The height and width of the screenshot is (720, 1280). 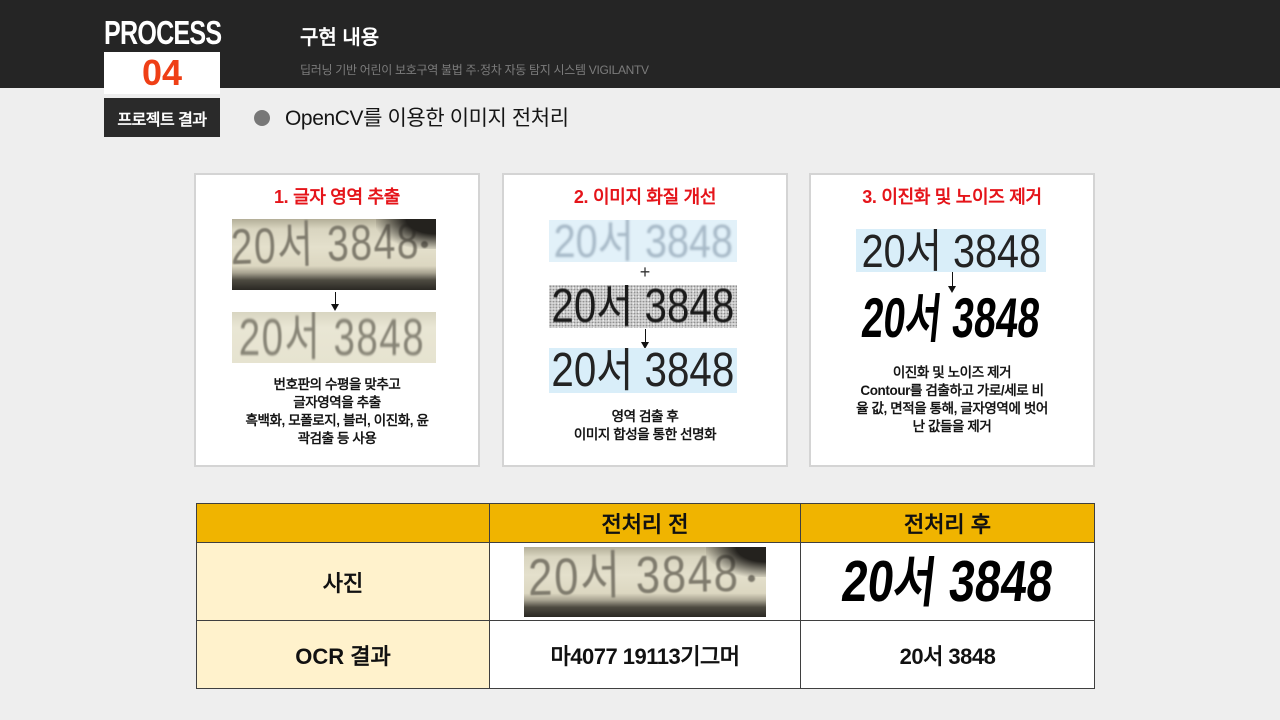 I want to click on plus-sign: +, so click(x=645, y=272).